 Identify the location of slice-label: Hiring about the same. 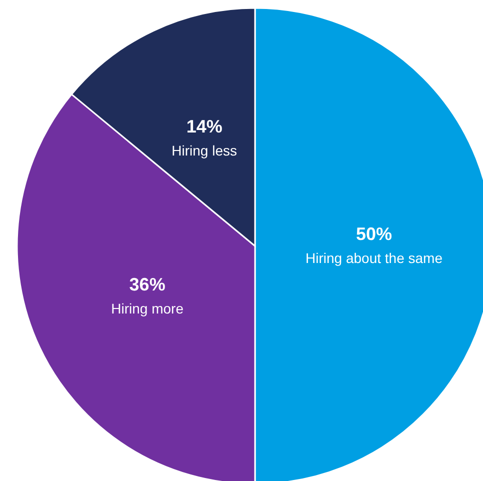
(374, 258).